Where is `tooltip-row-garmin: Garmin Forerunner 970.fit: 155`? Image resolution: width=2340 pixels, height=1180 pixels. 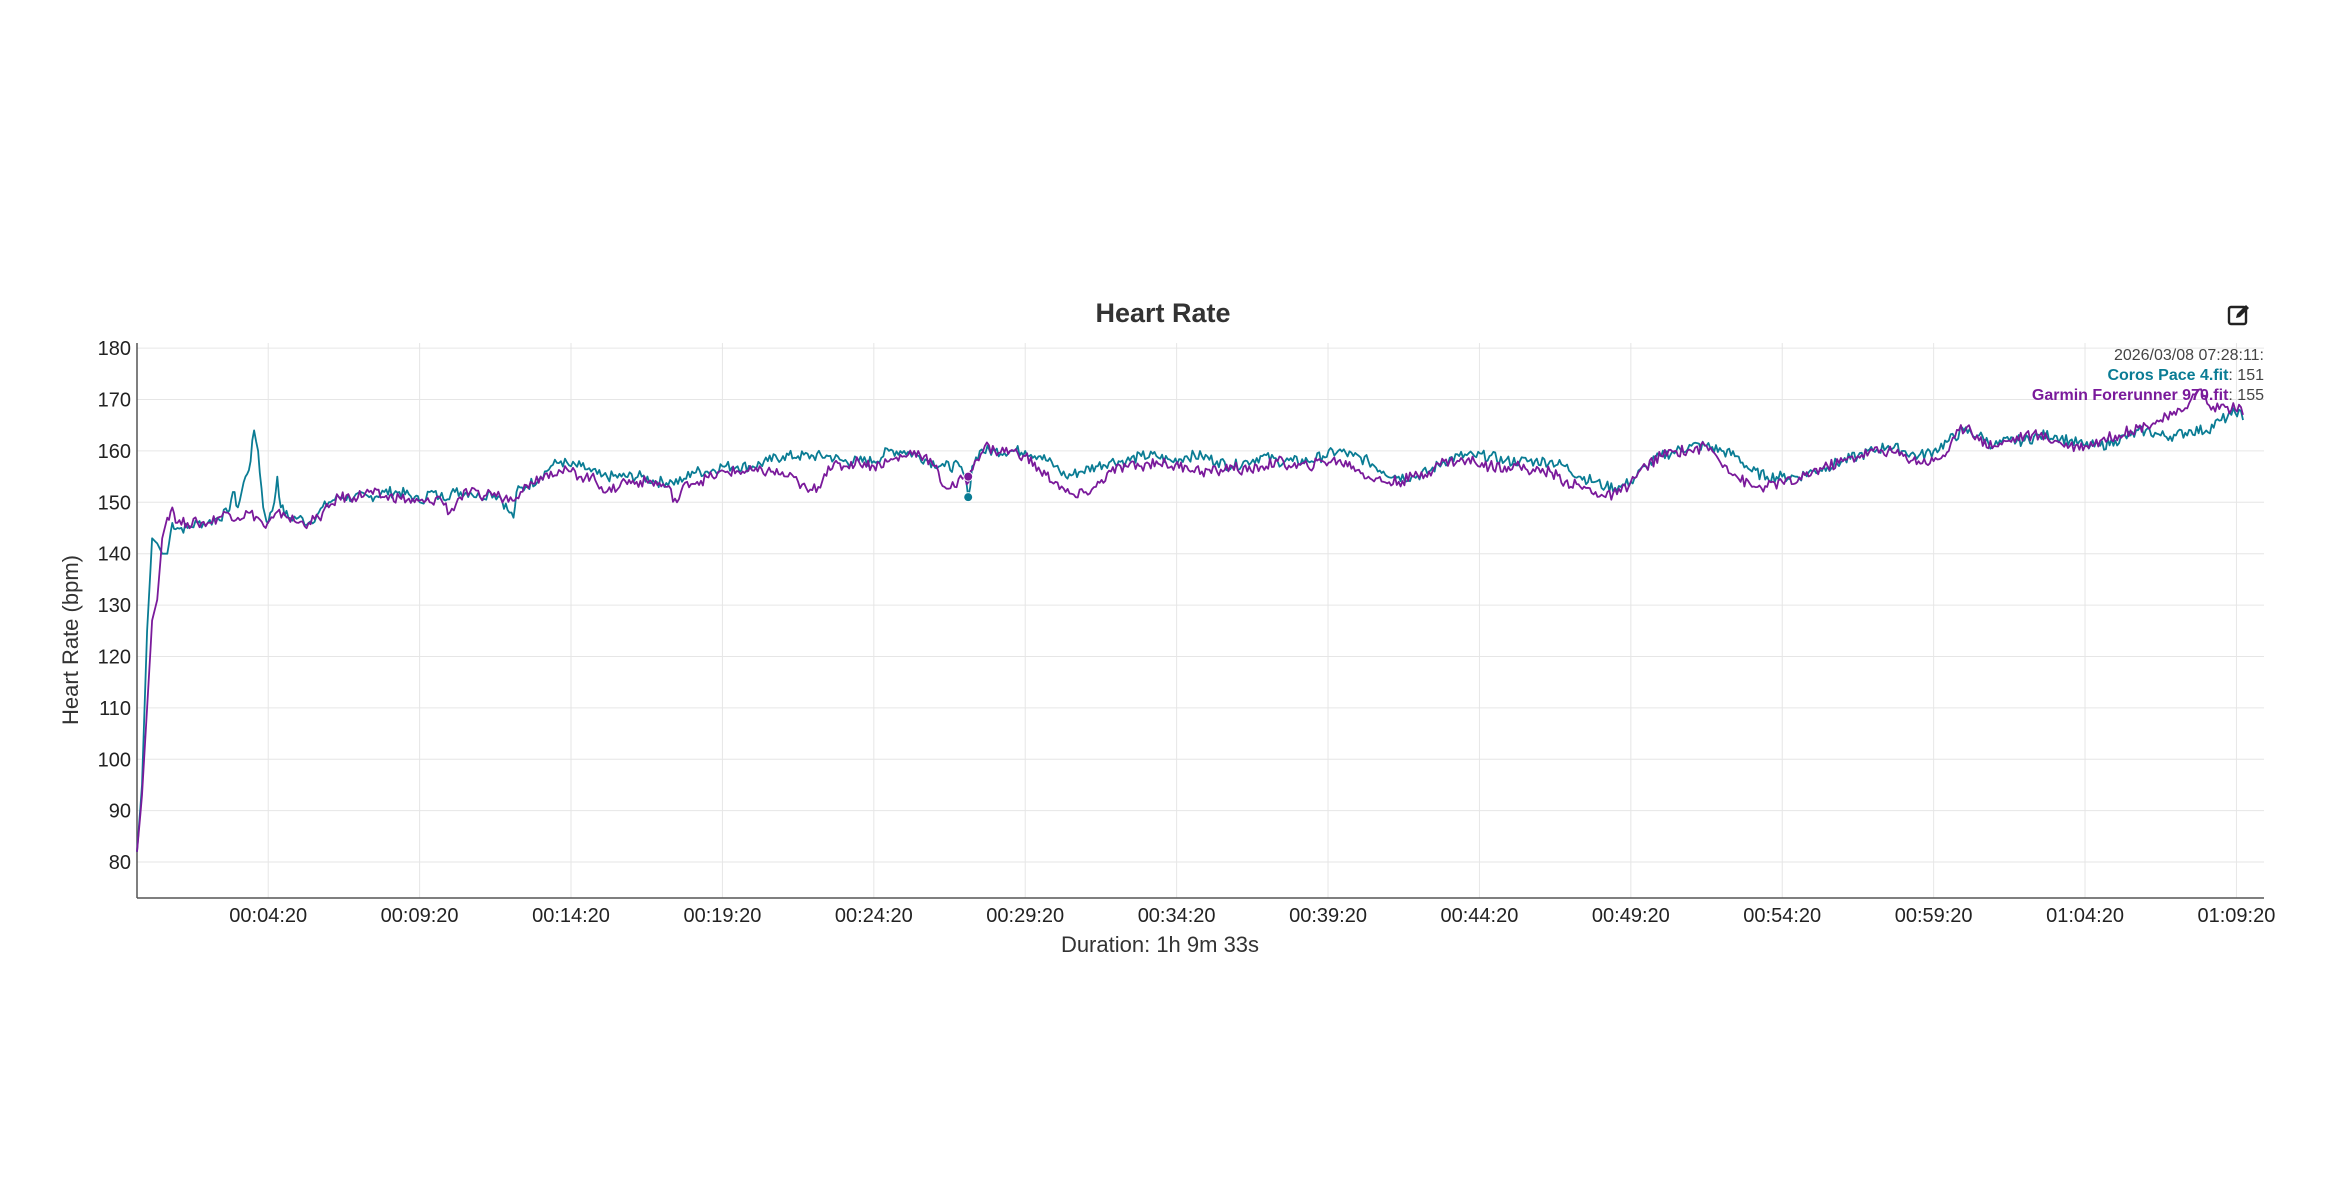 tooltip-row-garmin: Garmin Forerunner 970.fit: 155 is located at coordinates (2148, 395).